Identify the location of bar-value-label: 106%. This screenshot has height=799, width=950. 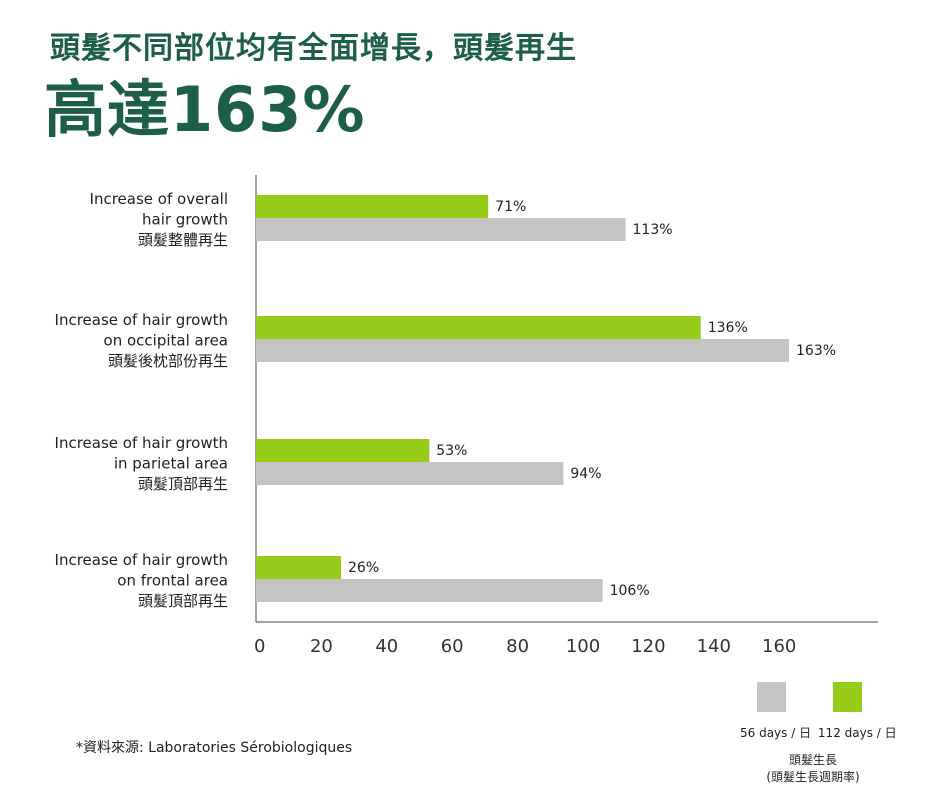
(630, 591).